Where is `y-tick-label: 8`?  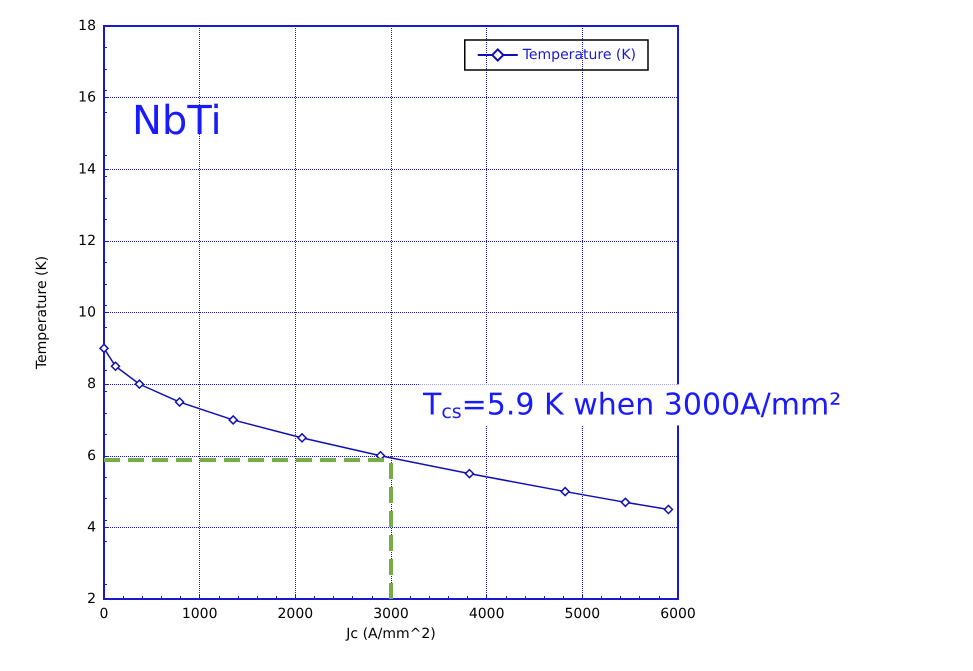
y-tick-label: 8 is located at coordinates (91, 384).